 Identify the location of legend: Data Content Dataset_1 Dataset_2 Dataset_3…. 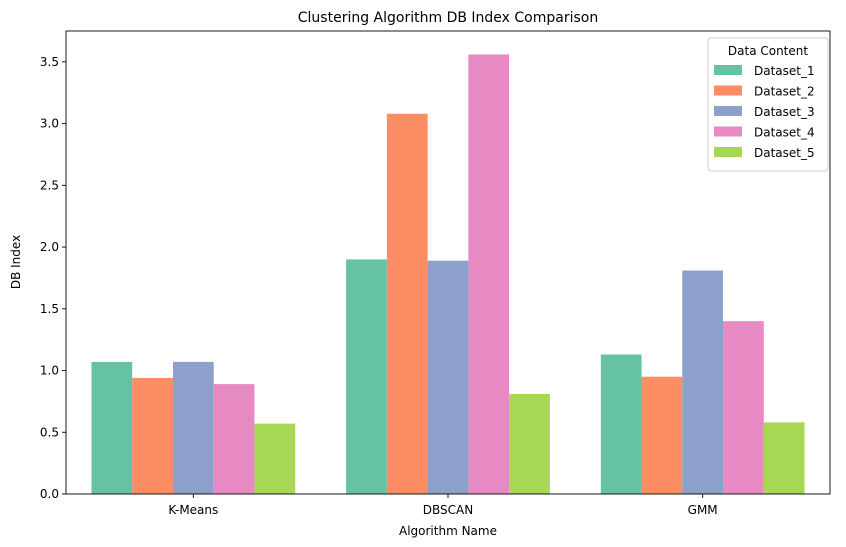
(768, 104).